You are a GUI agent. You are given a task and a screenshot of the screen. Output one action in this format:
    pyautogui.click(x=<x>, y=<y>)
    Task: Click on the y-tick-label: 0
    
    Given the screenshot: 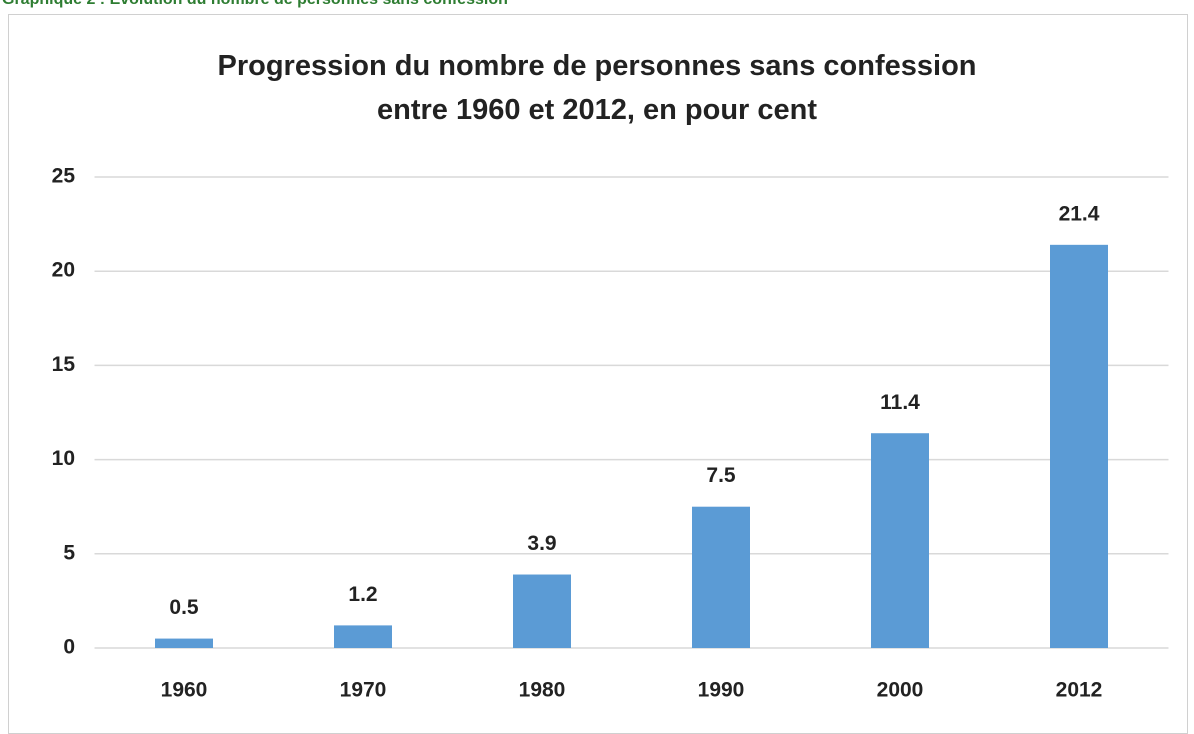 What is the action you would take?
    pyautogui.click(x=69, y=647)
    